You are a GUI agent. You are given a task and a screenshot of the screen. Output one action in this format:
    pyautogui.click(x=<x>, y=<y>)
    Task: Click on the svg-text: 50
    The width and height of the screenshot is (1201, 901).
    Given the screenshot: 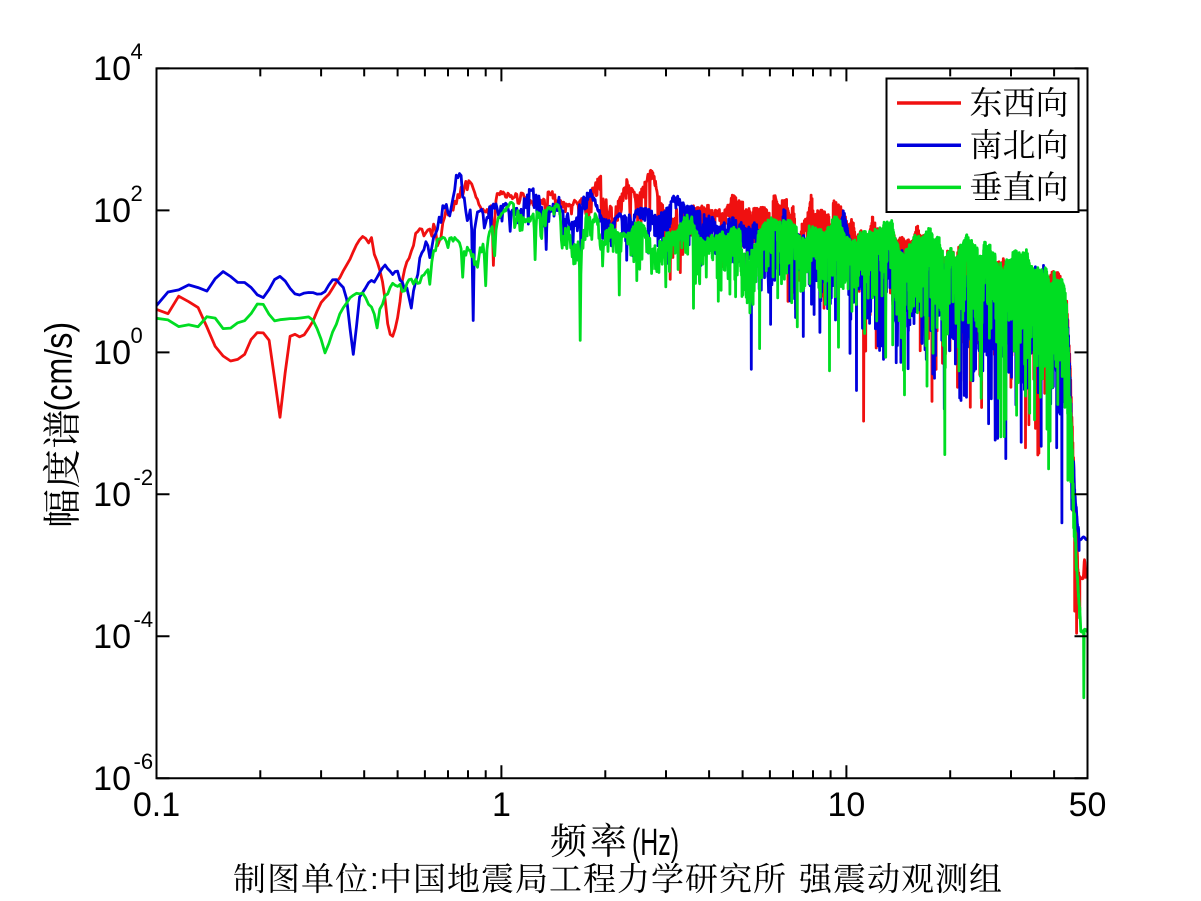 What is the action you would take?
    pyautogui.click(x=1088, y=805)
    